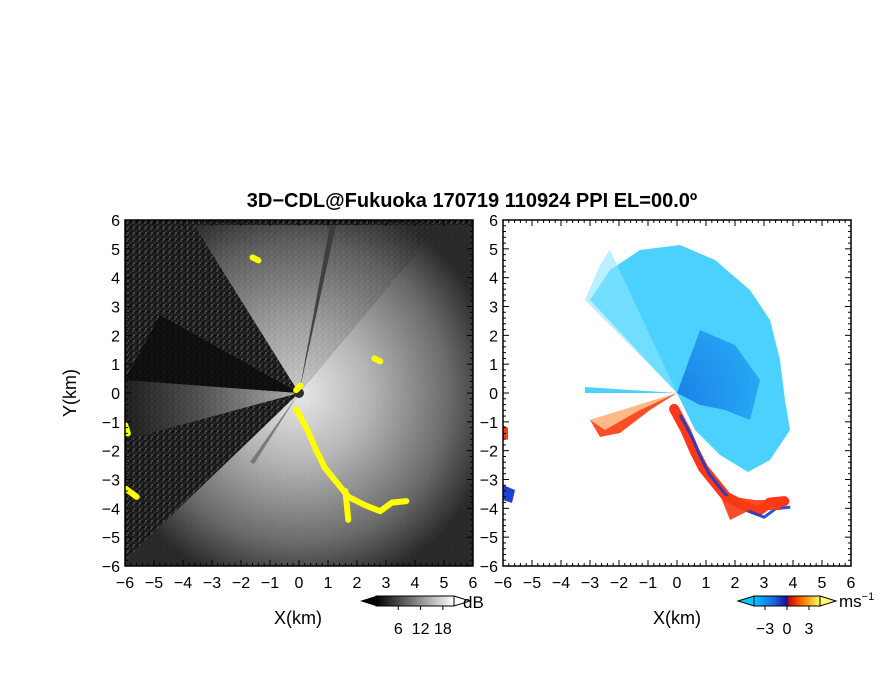 Image resolution: width=880 pixels, height=680 pixels. What do you see at coordinates (532, 583) in the screenshot?
I see `right-x-tick-label: −5` at bounding box center [532, 583].